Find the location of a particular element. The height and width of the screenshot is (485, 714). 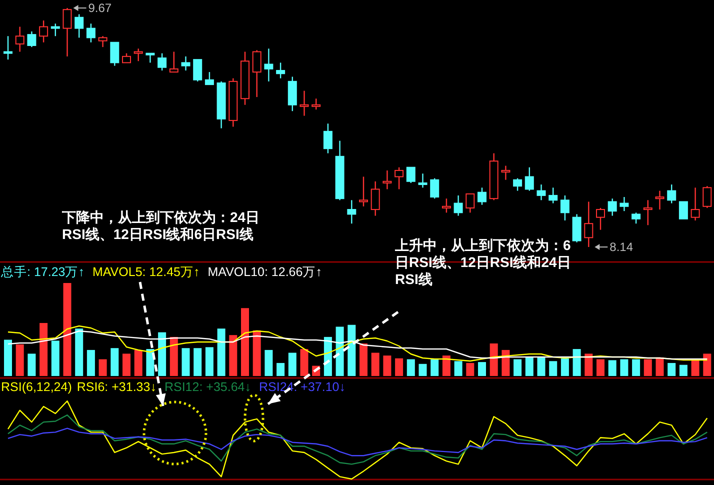

annotation: 上升中，从上到下依次为：6日RSI线、12日RSI线和24日RSI线 is located at coordinates (483, 262).